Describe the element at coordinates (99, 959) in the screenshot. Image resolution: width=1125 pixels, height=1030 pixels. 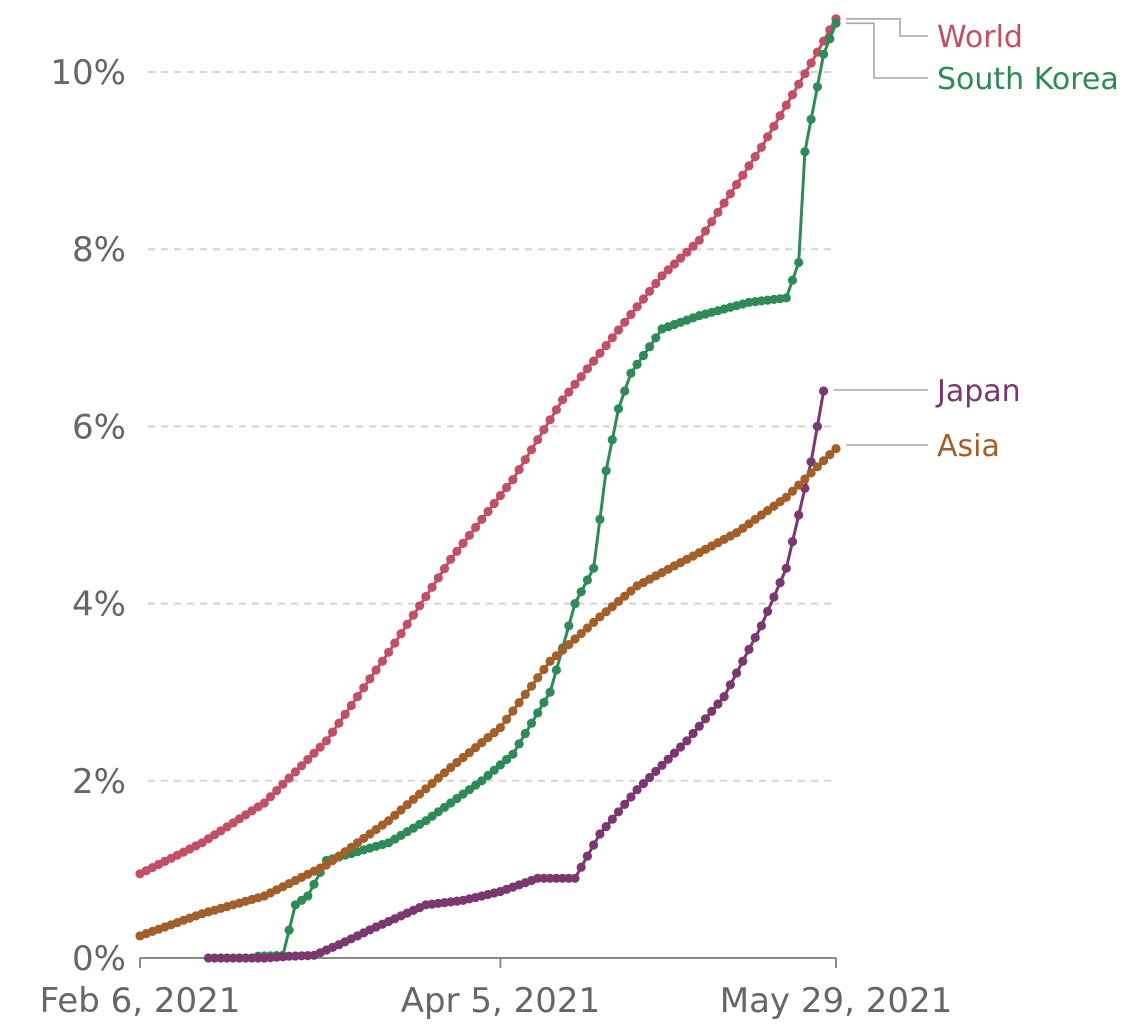
I see `y-tick-label: 0%` at that location.